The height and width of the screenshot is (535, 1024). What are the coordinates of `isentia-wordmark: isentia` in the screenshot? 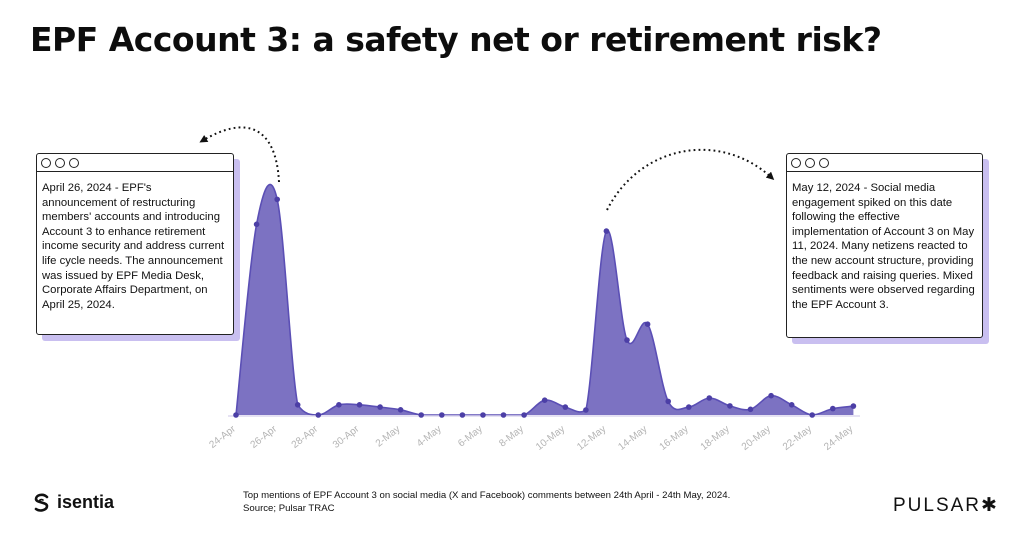 It's located at (86, 502).